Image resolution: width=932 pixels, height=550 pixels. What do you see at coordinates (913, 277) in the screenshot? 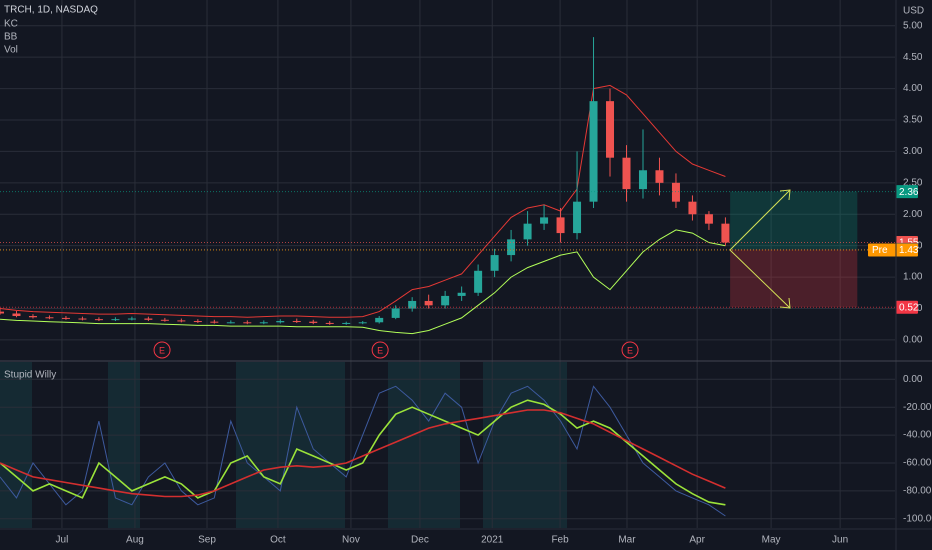
I see `y-tick-label: 1.00` at bounding box center [913, 277].